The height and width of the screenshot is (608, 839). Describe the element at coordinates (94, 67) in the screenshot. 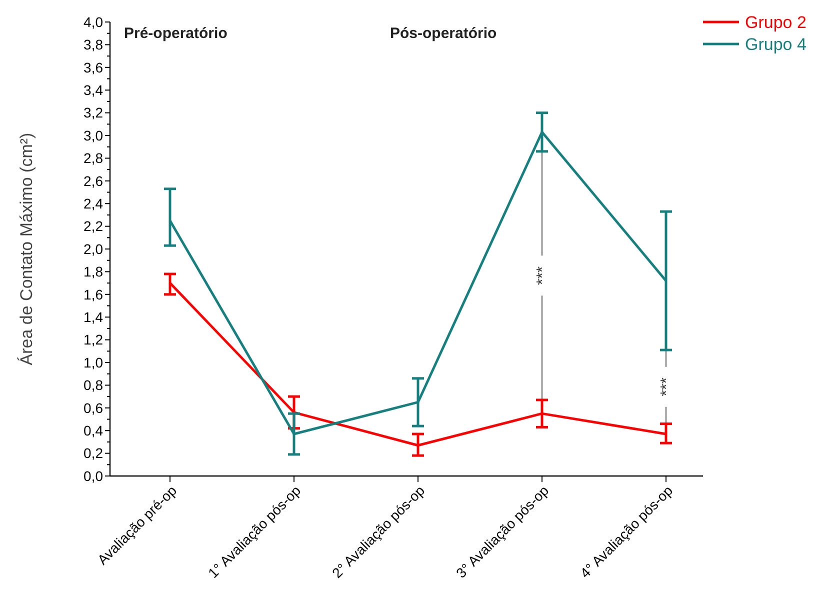

I see `y-tick-label: 3,6` at that location.